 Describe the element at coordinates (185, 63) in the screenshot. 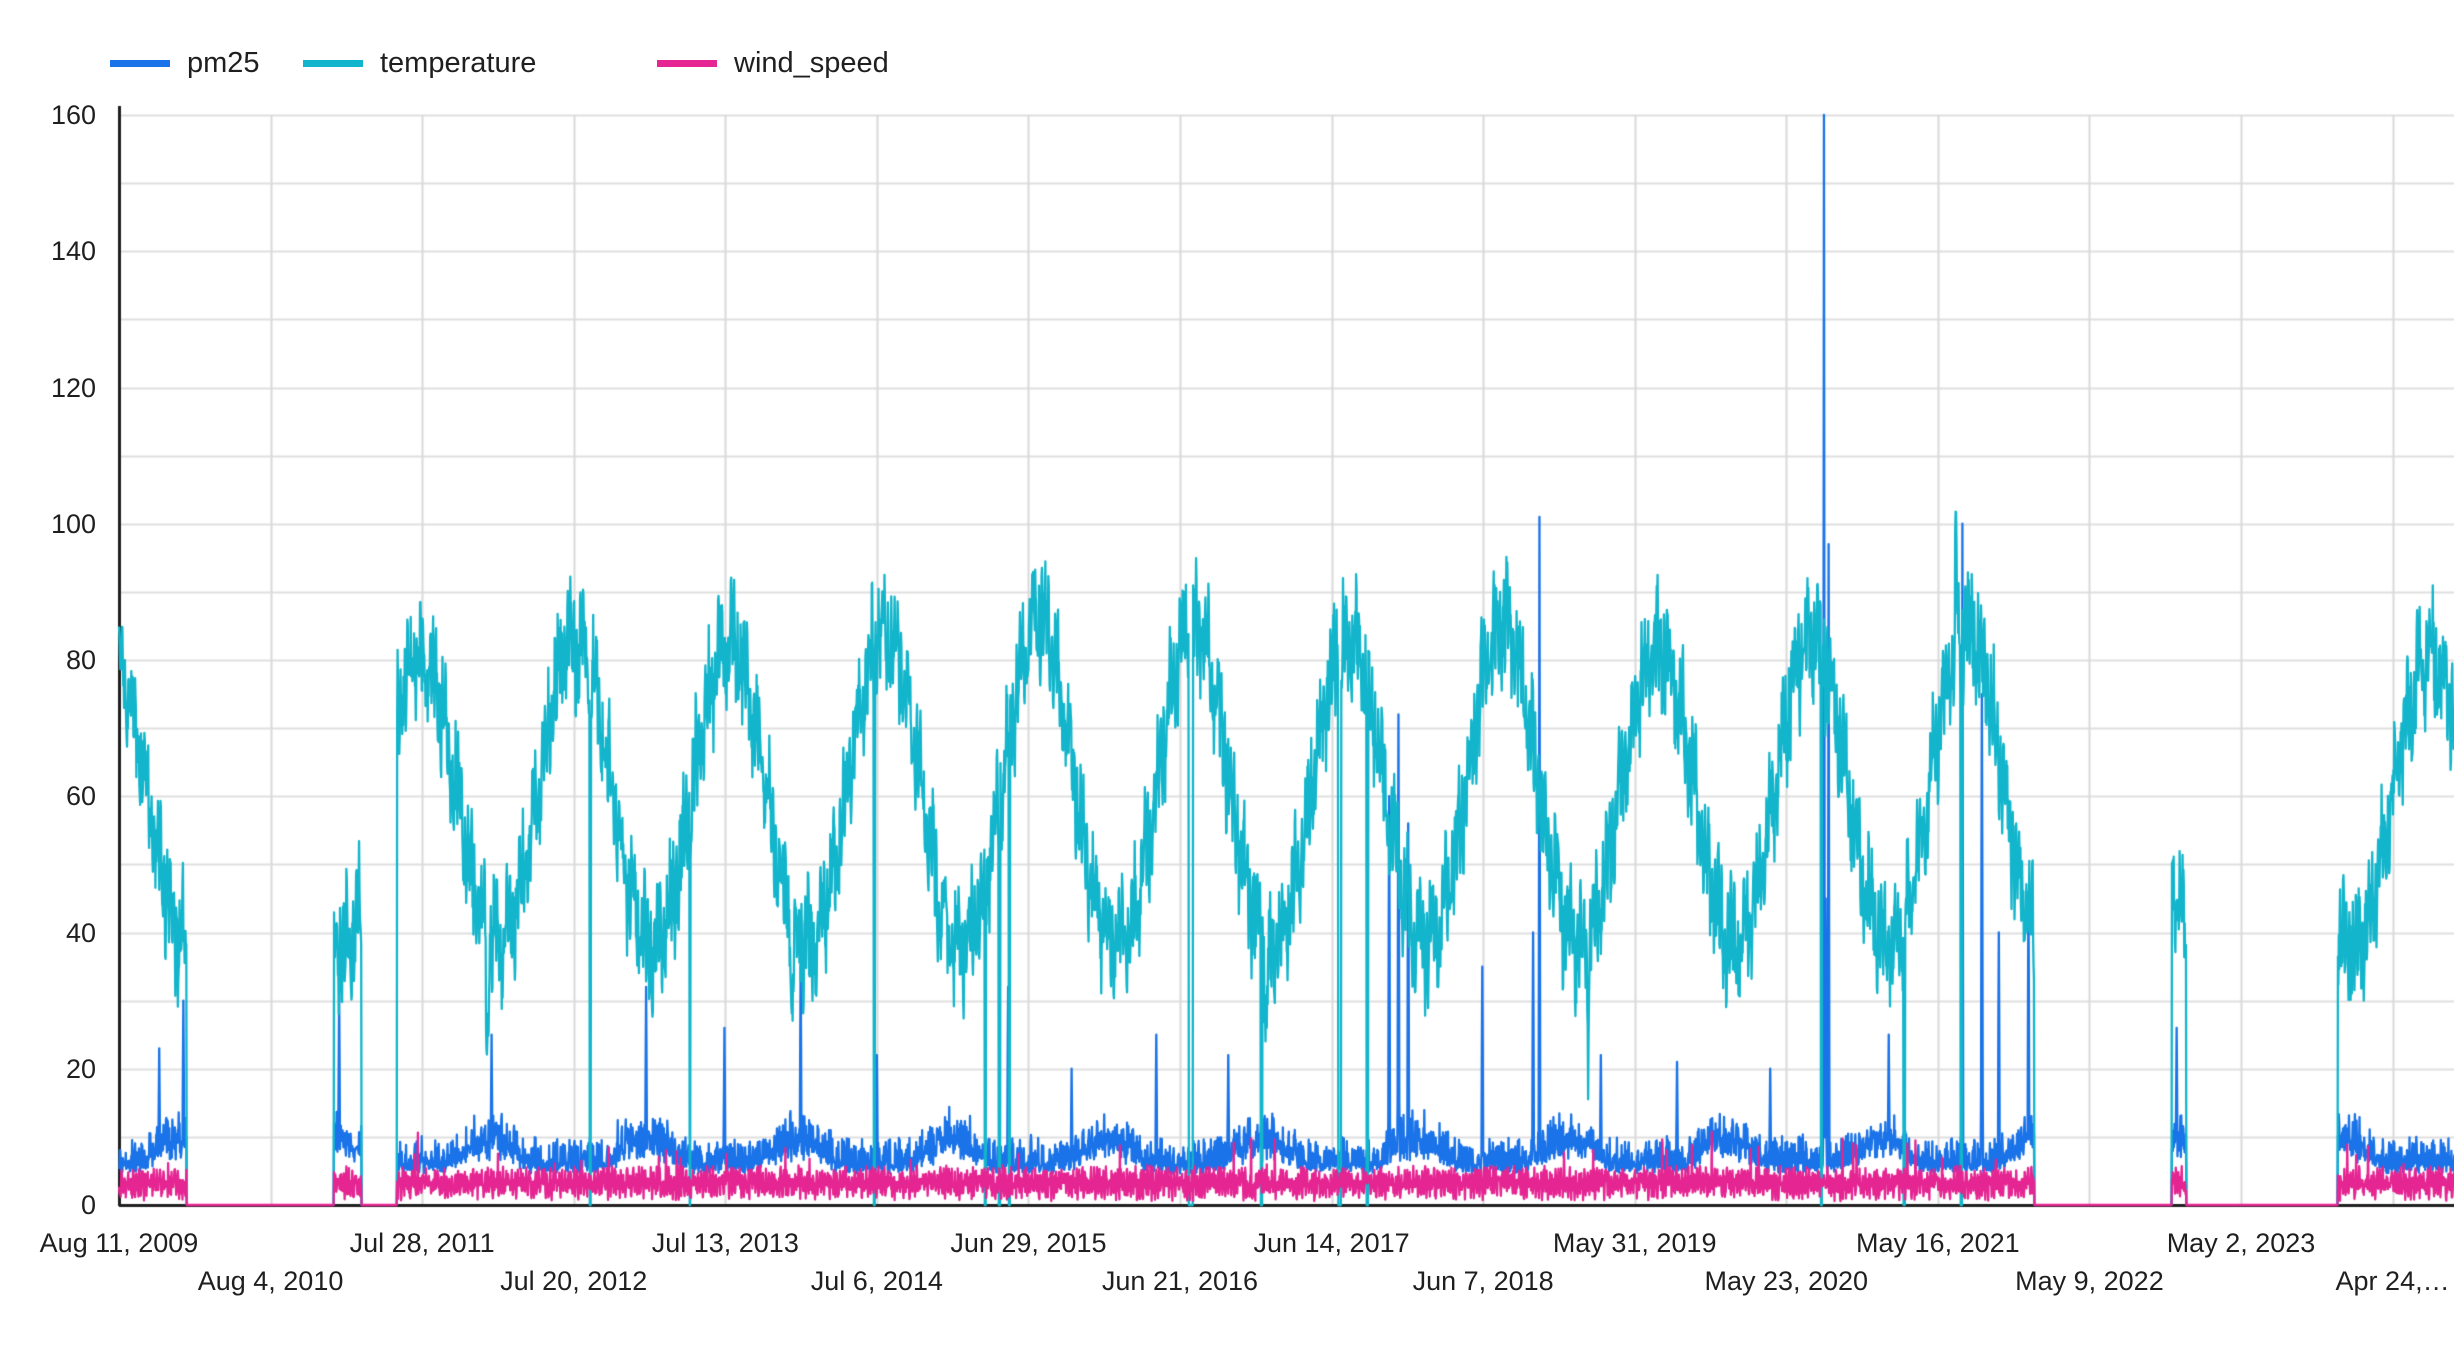

I see `legend-item-pm25: pm25` at that location.